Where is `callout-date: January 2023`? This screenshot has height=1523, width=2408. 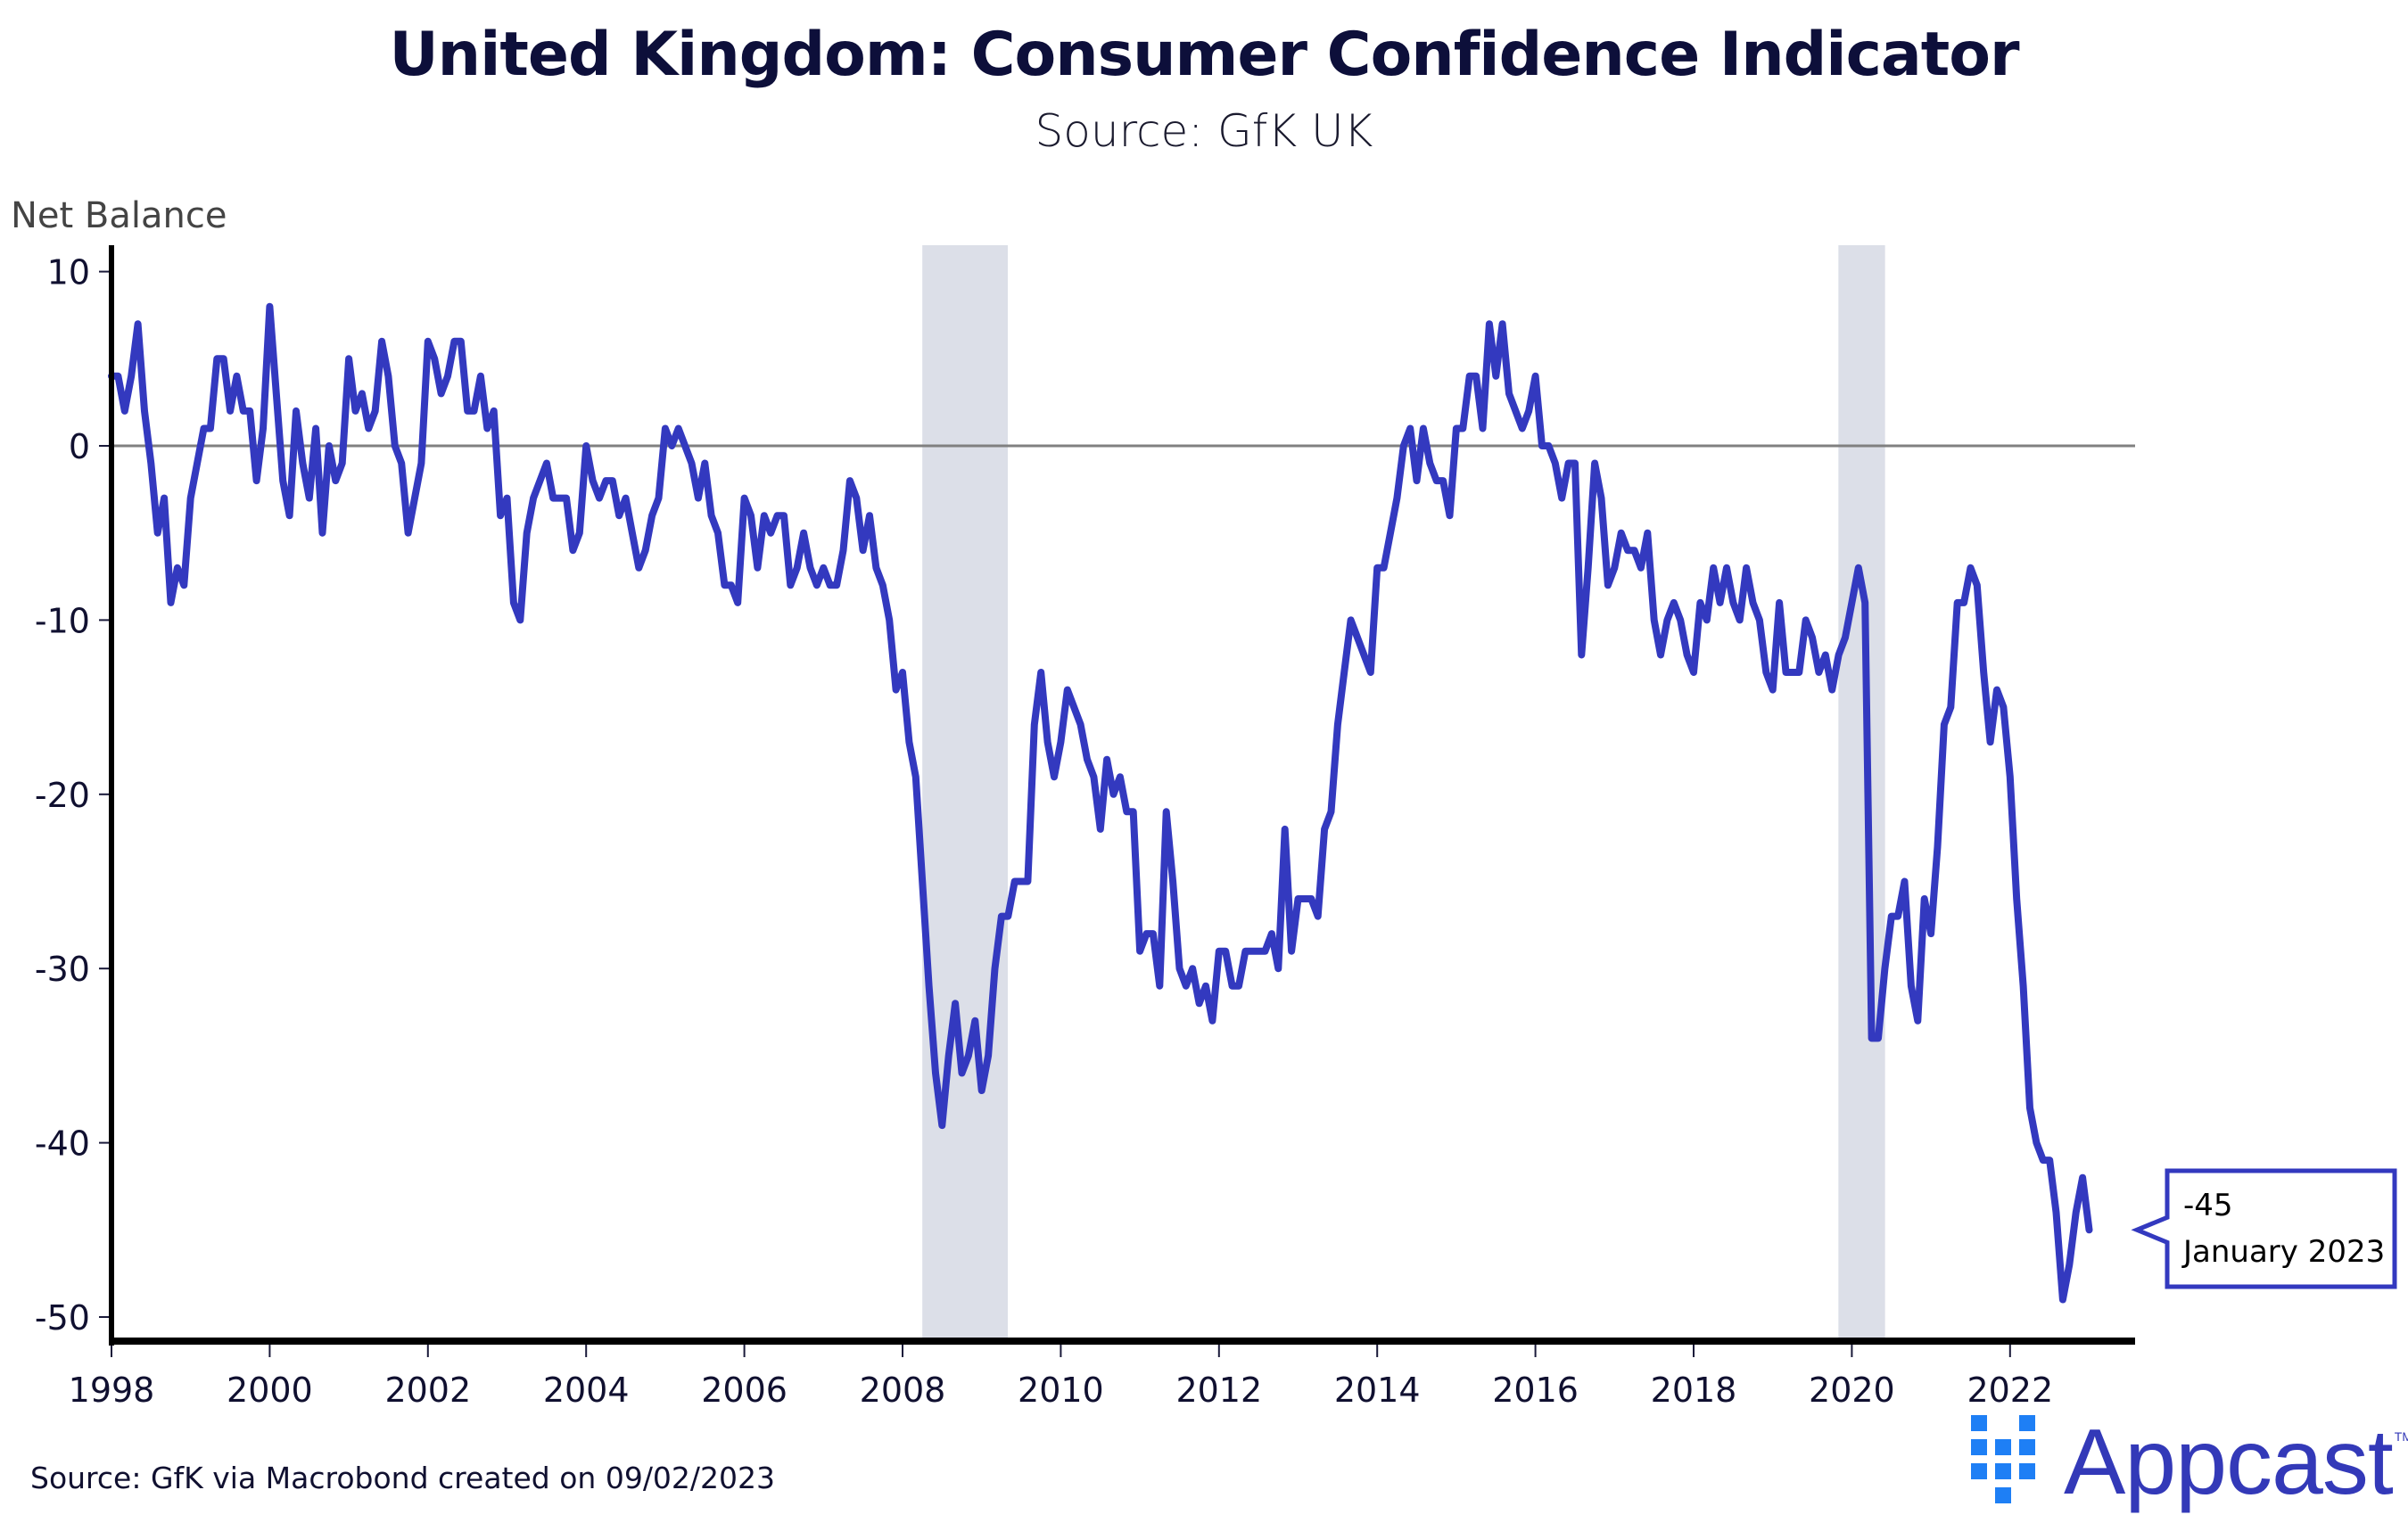
callout-date: January 2023 is located at coordinates (2283, 1252).